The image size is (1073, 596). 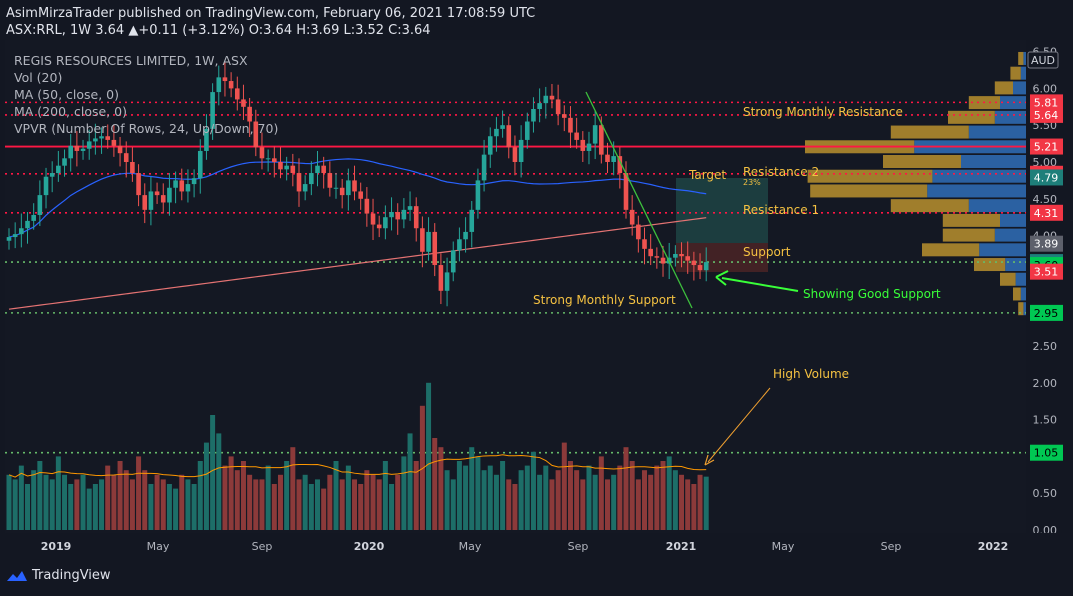 What do you see at coordinates (1045, 88) in the screenshot?
I see `price-tick-label: 6.00` at bounding box center [1045, 88].